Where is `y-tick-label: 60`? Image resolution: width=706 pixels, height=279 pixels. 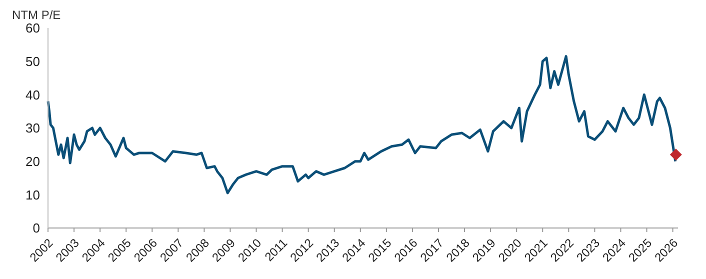 y-tick-label: 60 is located at coordinates (33, 28).